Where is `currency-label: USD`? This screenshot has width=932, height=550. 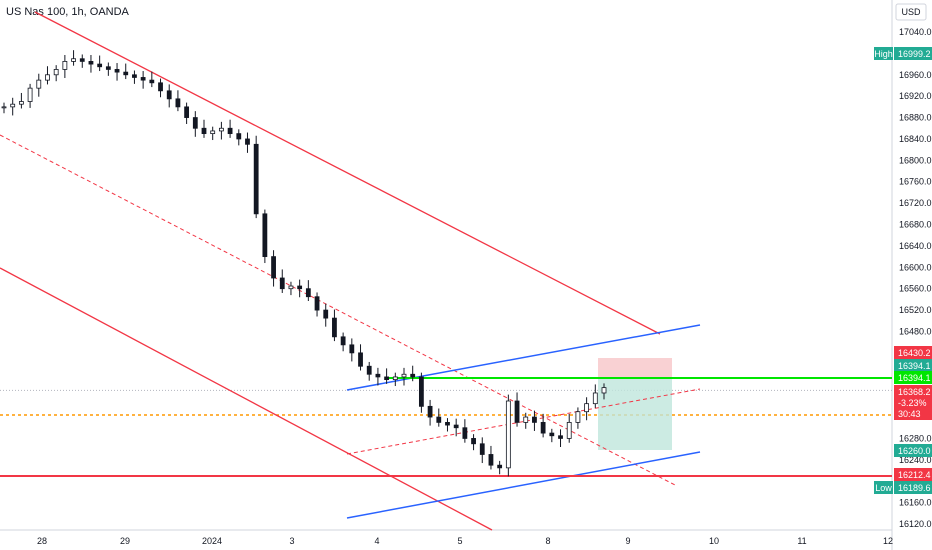 currency-label: USD is located at coordinates (911, 12).